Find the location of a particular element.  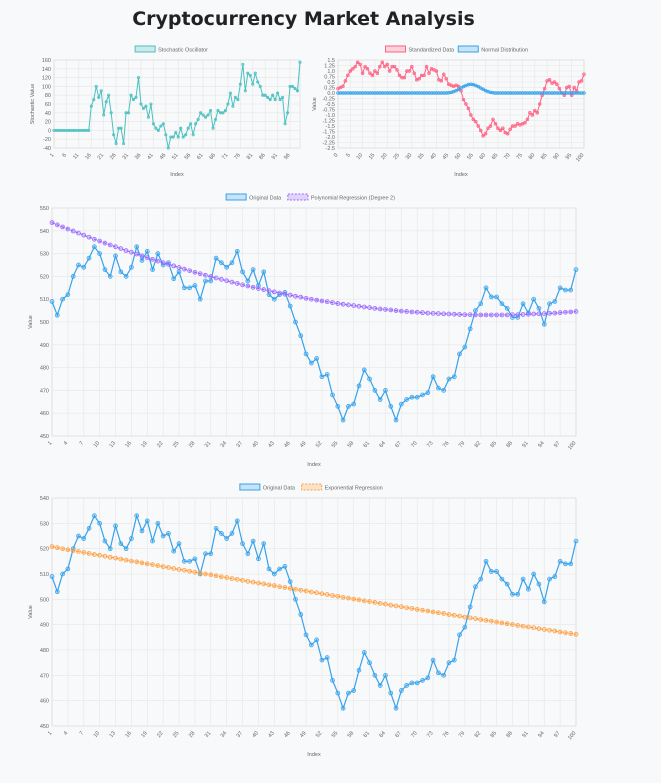

x-tick-label: 26 is located at coordinates (113, 156).